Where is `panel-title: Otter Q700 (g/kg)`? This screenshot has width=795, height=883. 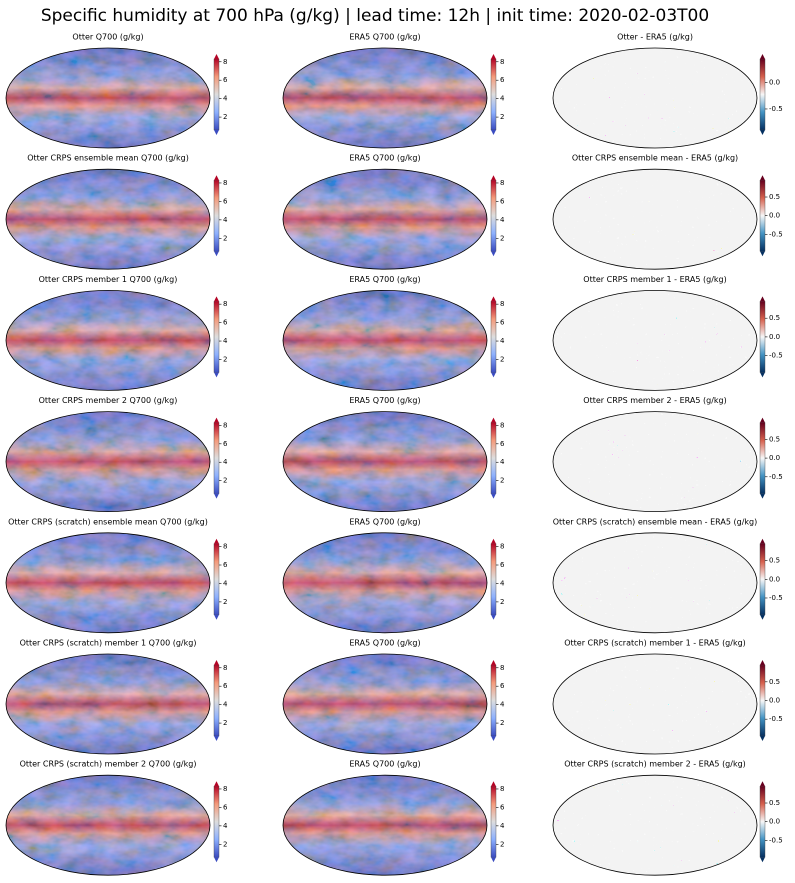
panel-title: Otter Q700 (g/kg) is located at coordinates (107, 37).